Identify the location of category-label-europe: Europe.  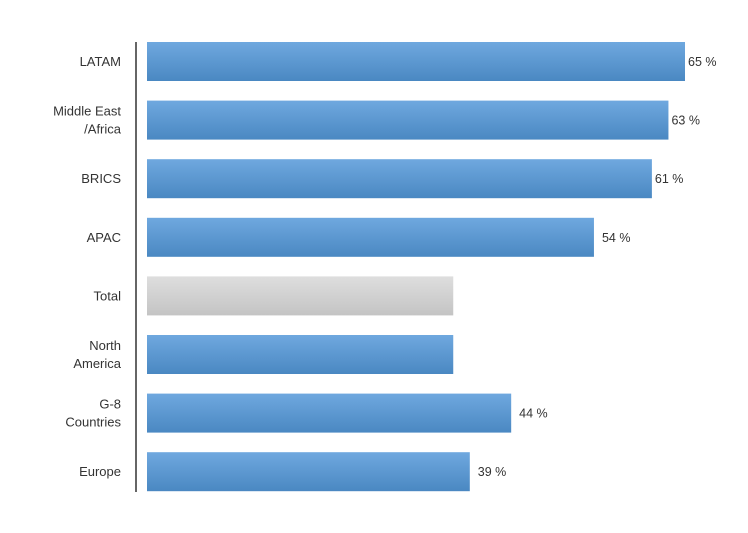
(100, 471).